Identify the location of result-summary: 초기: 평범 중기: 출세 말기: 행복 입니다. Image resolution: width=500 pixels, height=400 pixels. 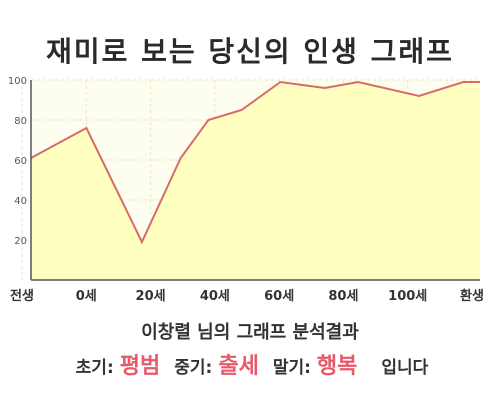
(250, 364).